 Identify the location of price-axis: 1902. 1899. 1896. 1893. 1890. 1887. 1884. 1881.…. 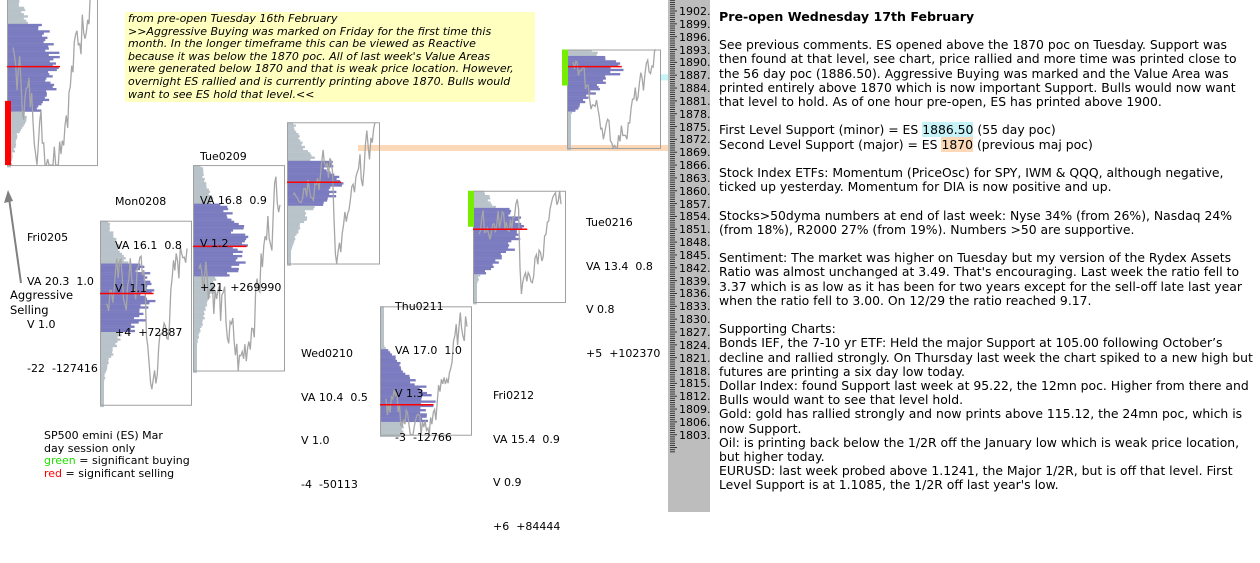
(689, 256).